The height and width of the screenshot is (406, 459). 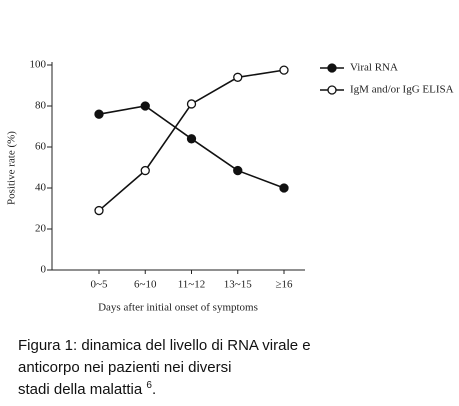 I want to click on caption-line: stadi della malattia 6., so click(x=87, y=389).